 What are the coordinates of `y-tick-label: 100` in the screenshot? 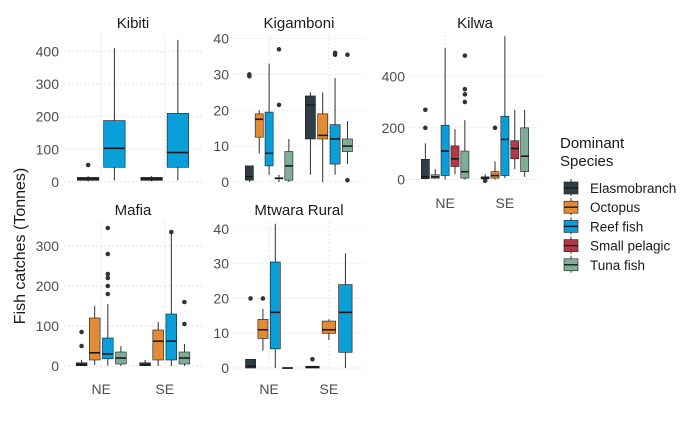 It's located at (48, 149).